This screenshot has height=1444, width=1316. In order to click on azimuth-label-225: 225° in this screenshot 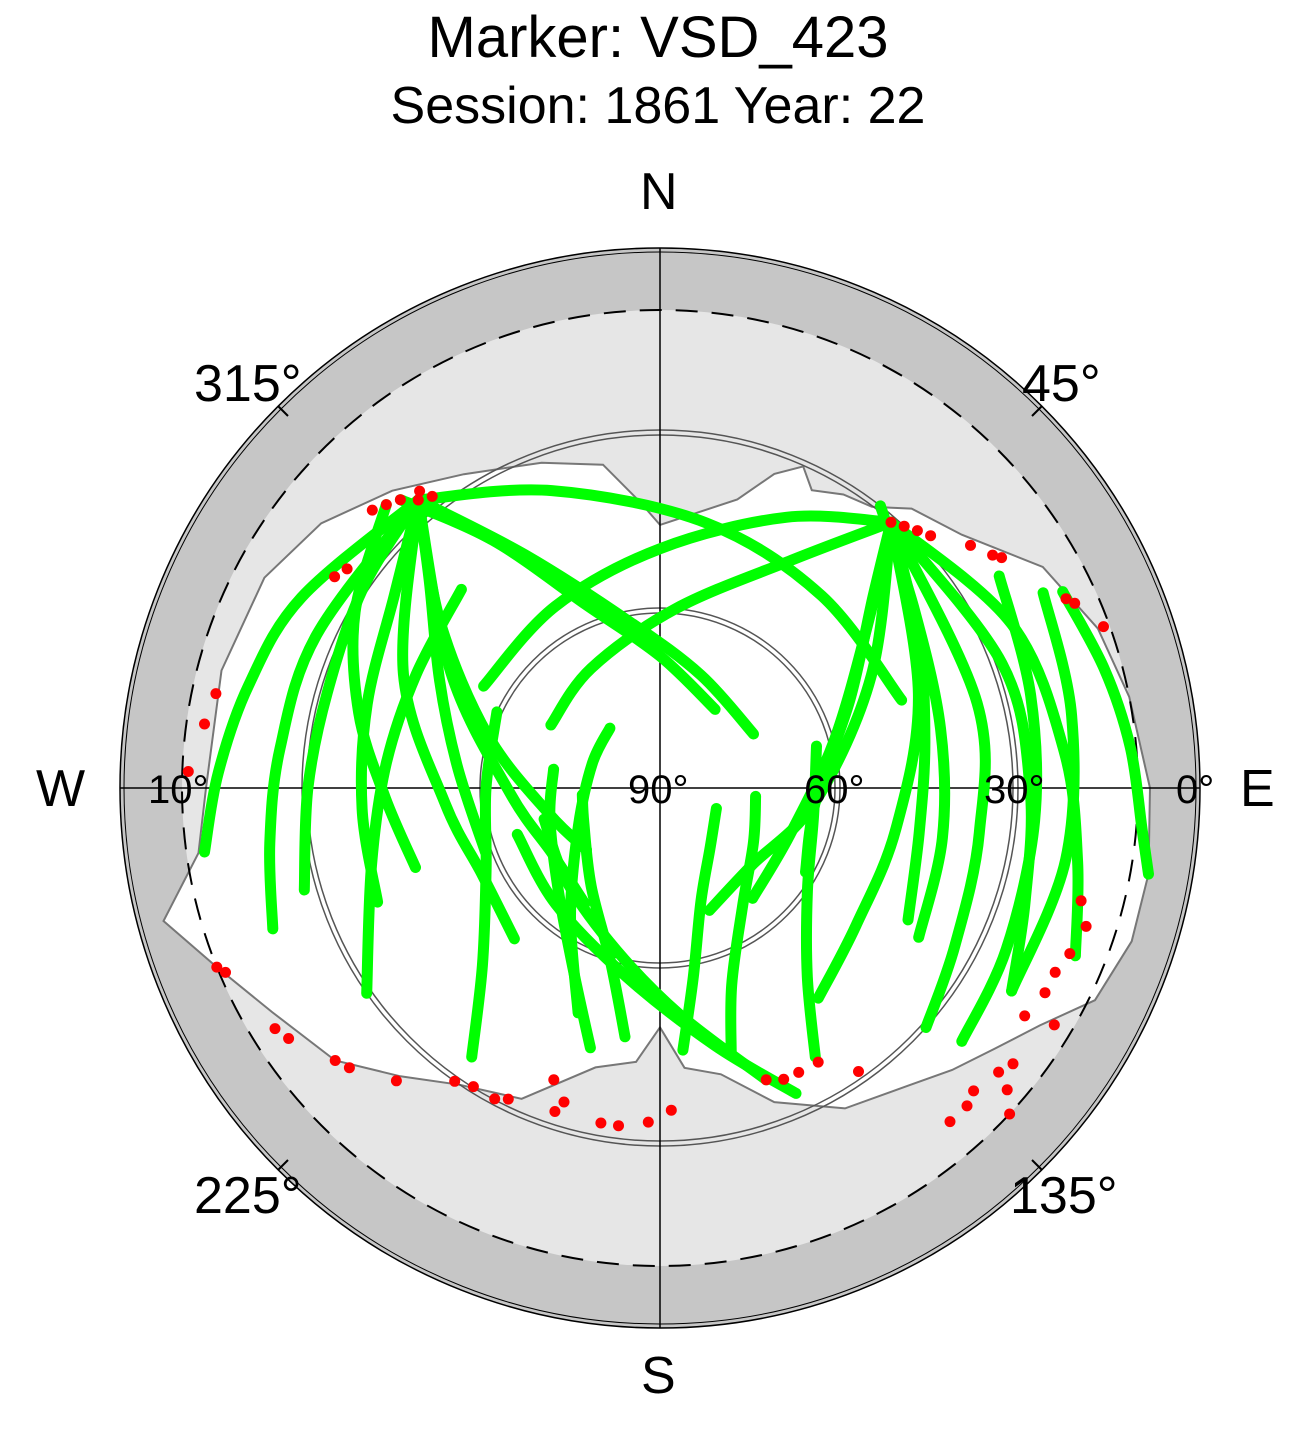, I will do `click(248, 1196)`.